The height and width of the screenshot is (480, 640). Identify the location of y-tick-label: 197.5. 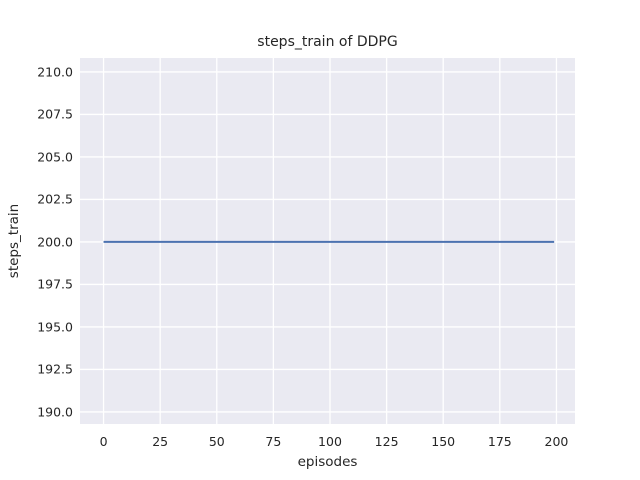
(55, 284).